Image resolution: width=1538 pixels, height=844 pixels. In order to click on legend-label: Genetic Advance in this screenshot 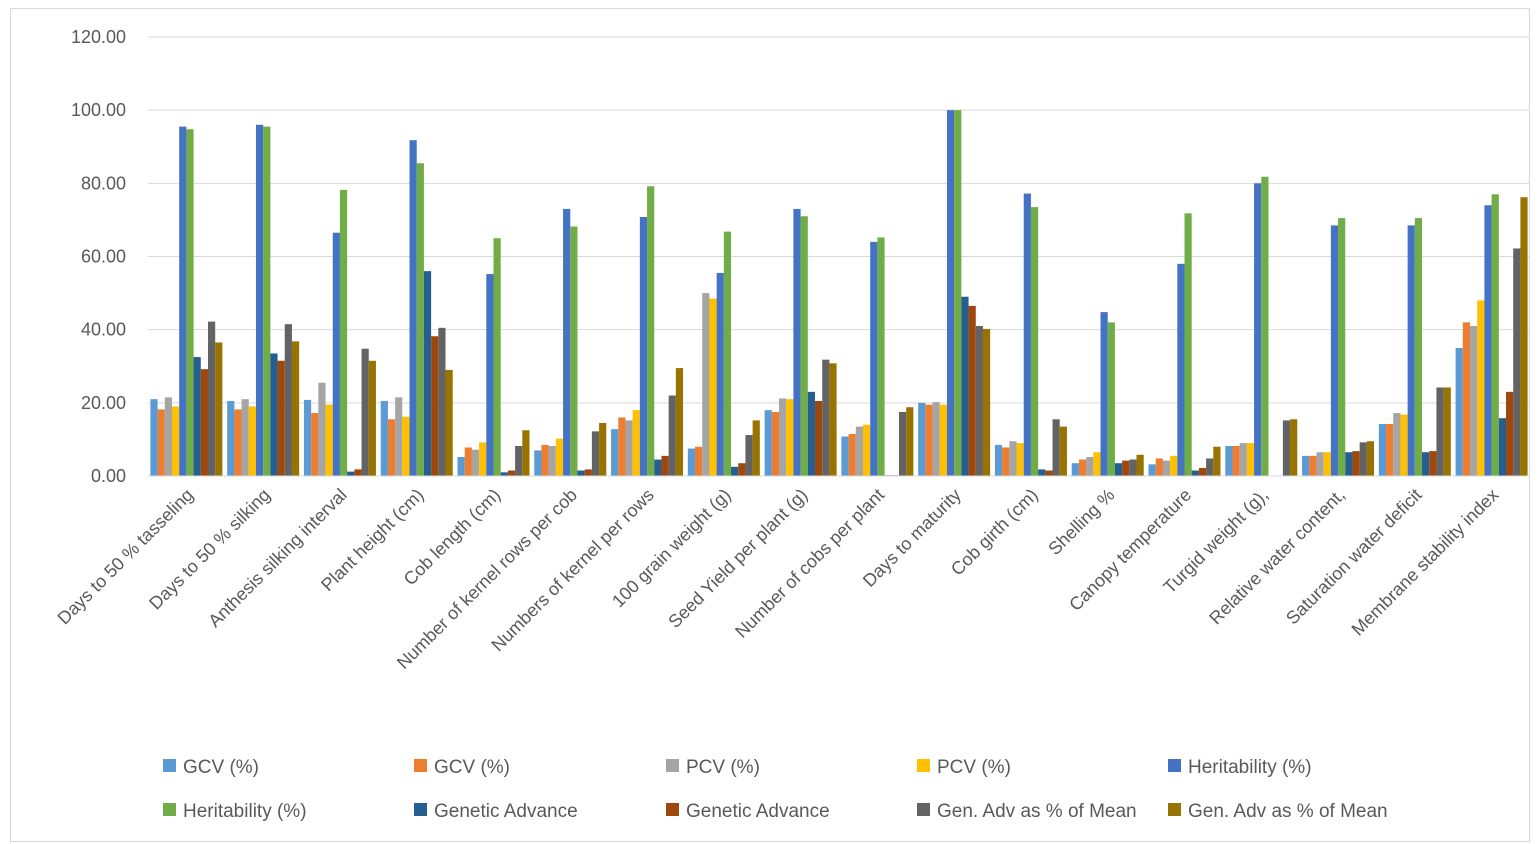, I will do `click(506, 811)`.